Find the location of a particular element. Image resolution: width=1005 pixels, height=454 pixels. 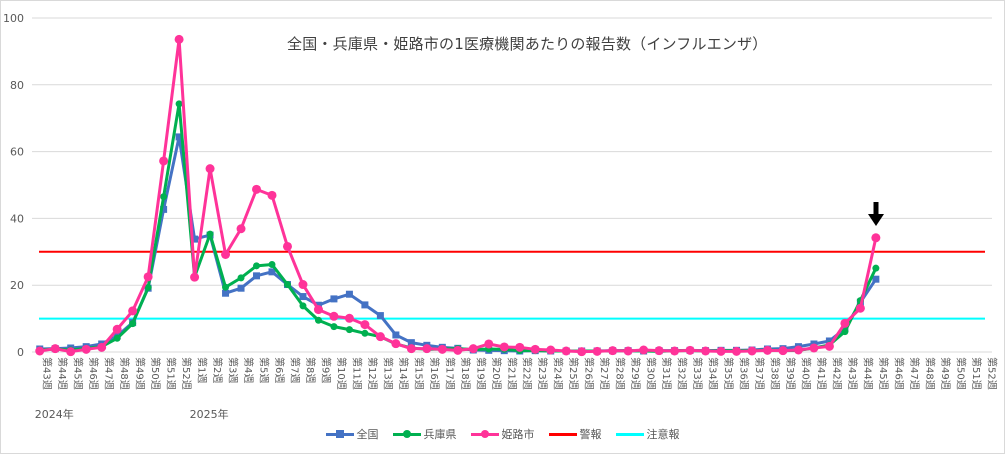

y-tick-label: 40 is located at coordinates (17, 218).